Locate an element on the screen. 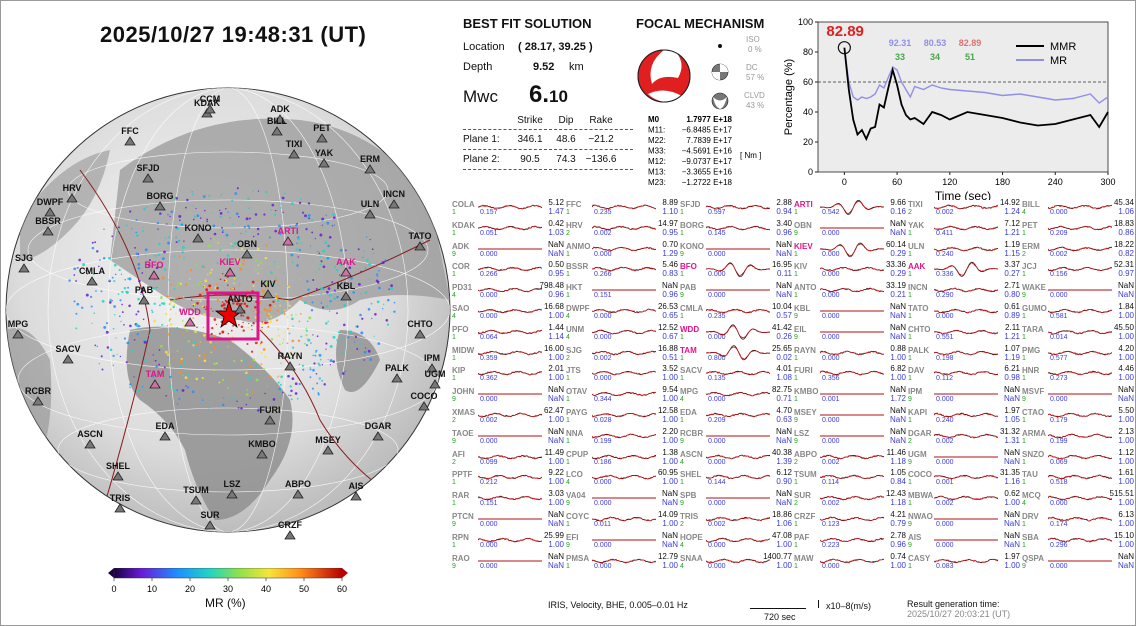 The width and height of the screenshot is (1136, 626). waveform-cell: UGM NaN NaN 9 0.000 is located at coordinates (964, 458).